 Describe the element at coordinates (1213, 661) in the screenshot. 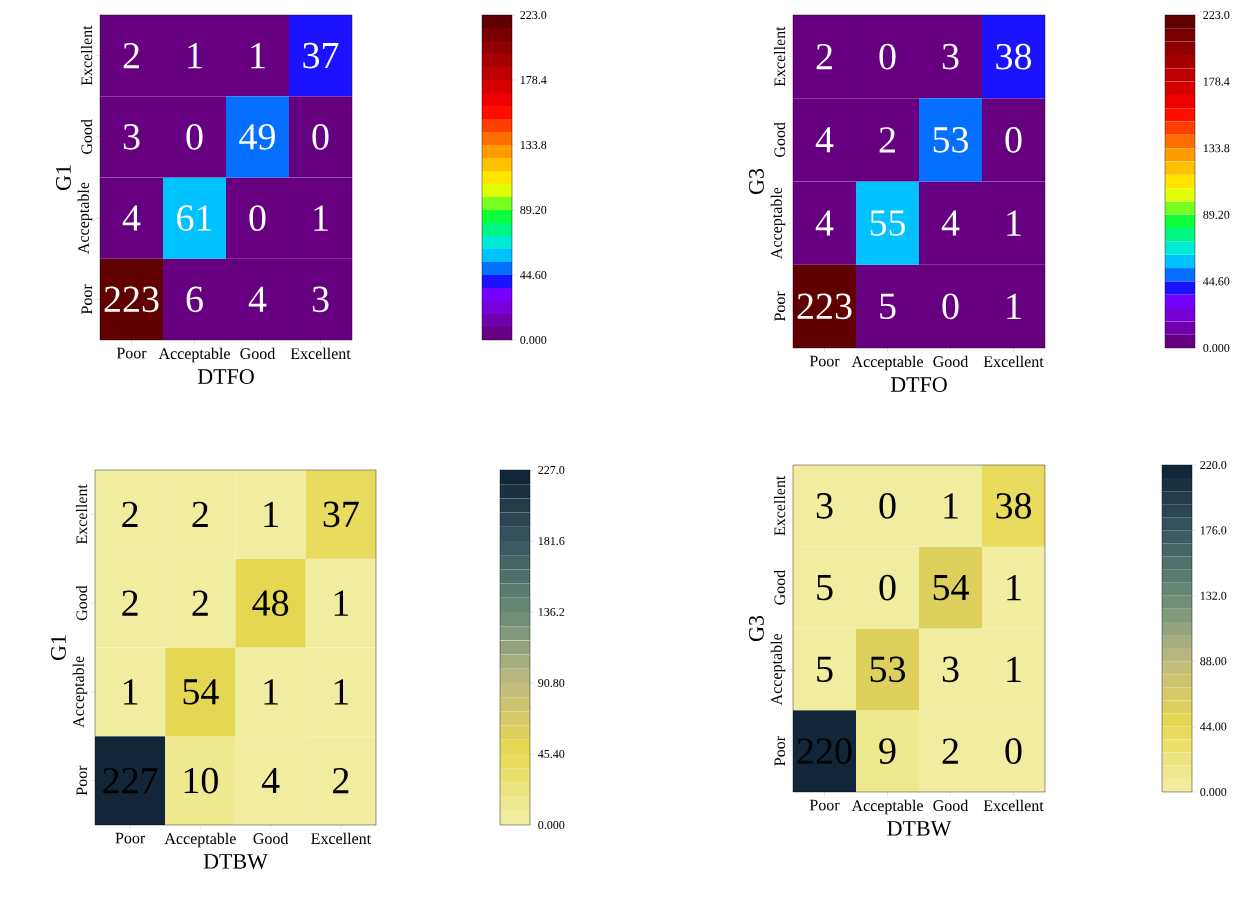

I see `color-bar-label: 88.00` at that location.